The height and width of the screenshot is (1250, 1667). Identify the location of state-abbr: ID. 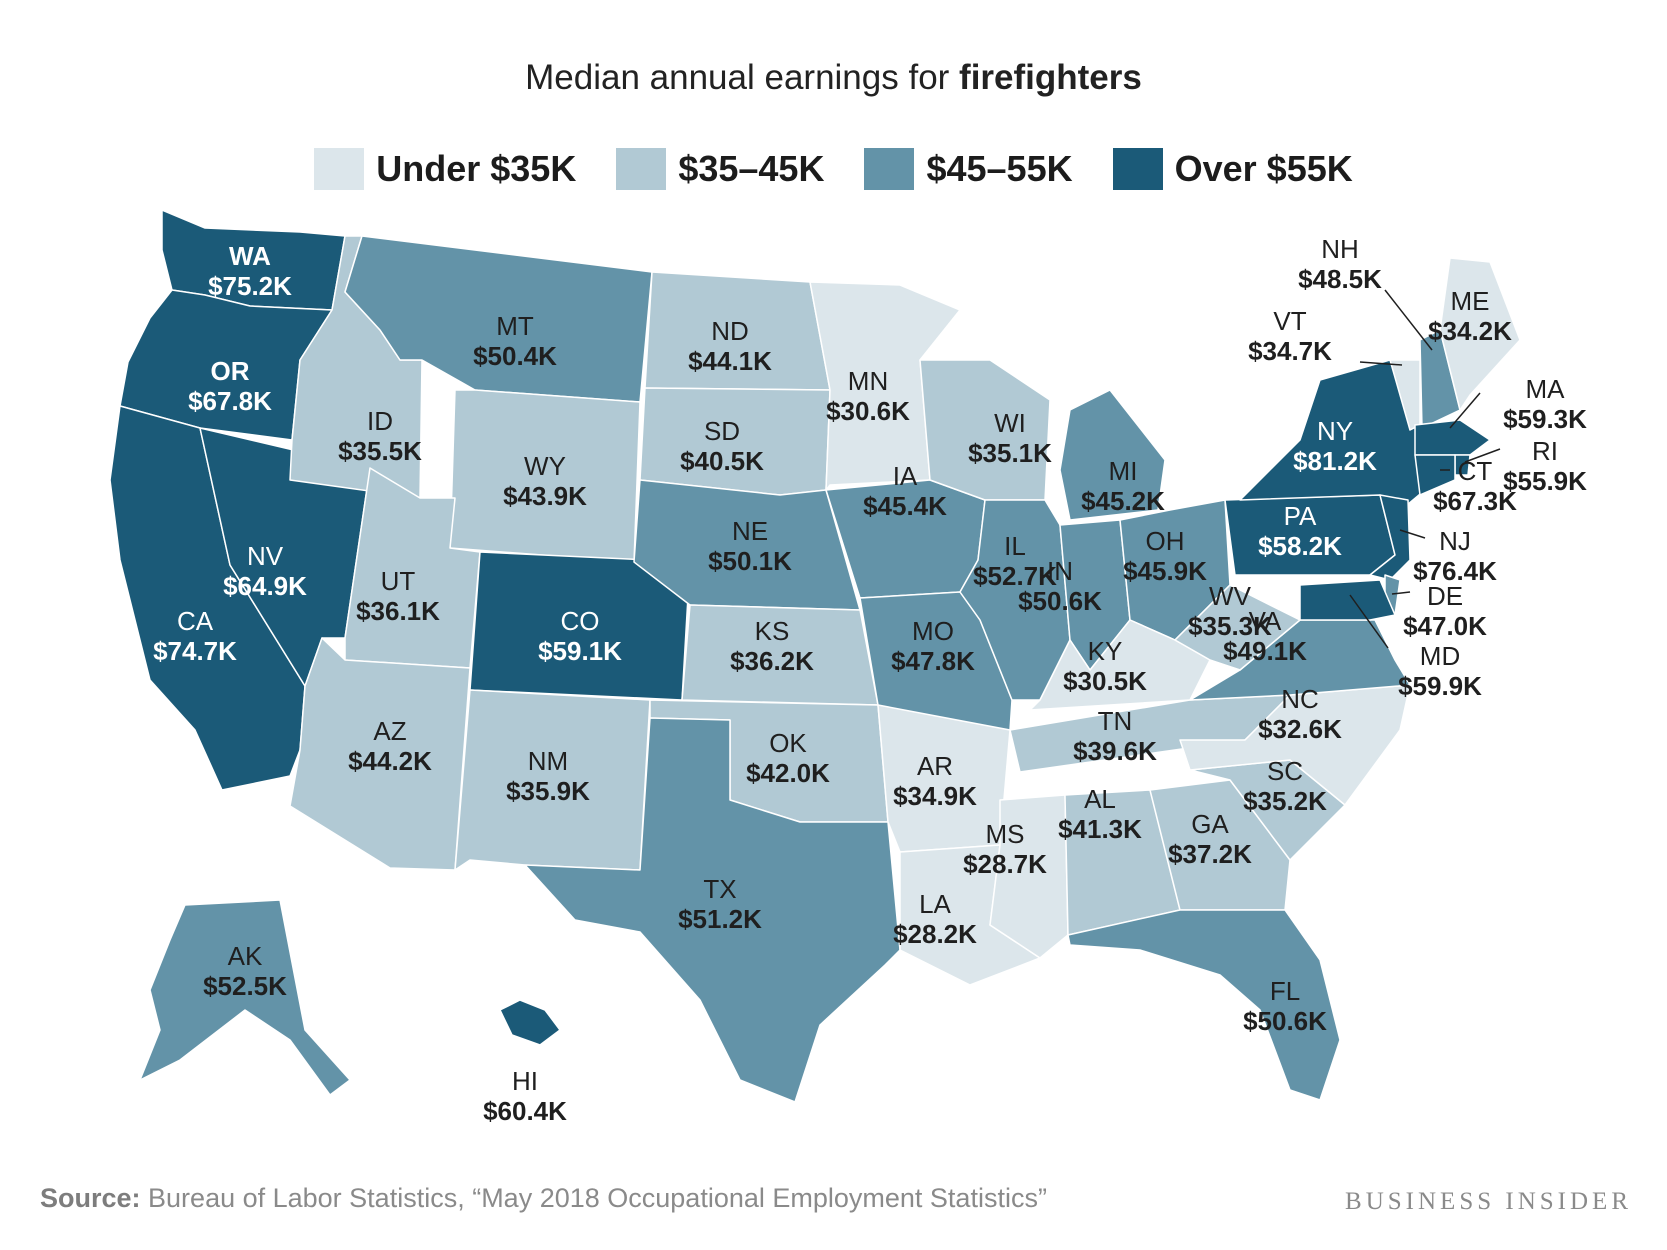
(380, 421).